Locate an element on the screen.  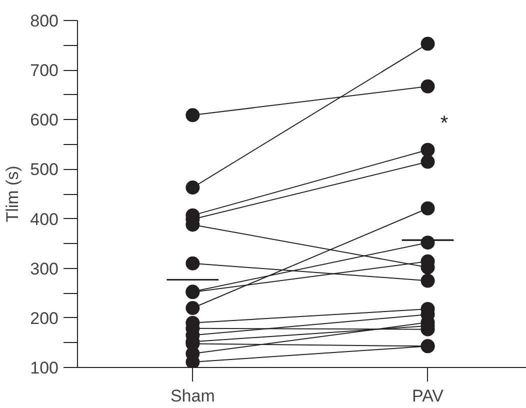
y-axis-title: Tlim (s) is located at coordinates (12, 194).